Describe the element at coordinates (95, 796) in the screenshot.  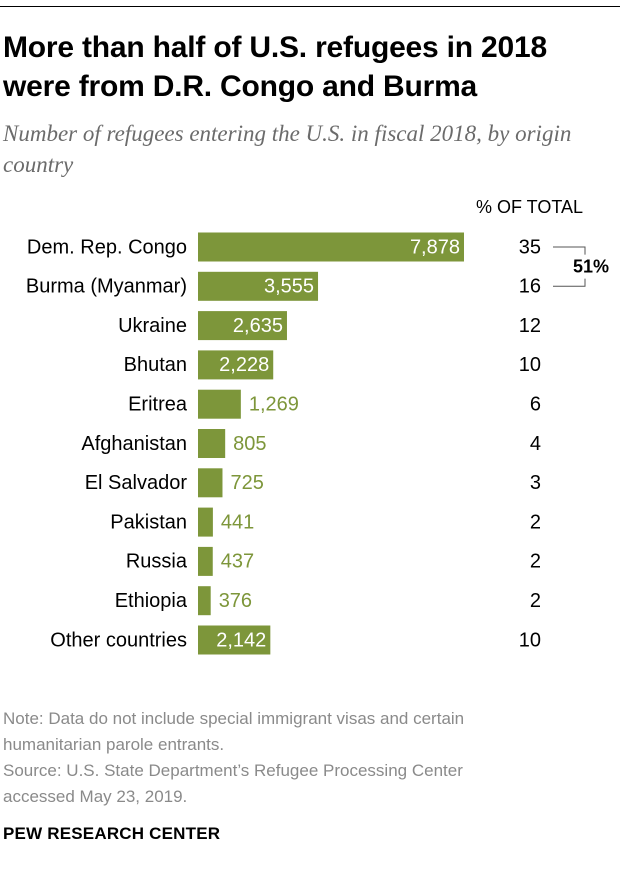
I see `source-line: accessed May 23, 2019.` at that location.